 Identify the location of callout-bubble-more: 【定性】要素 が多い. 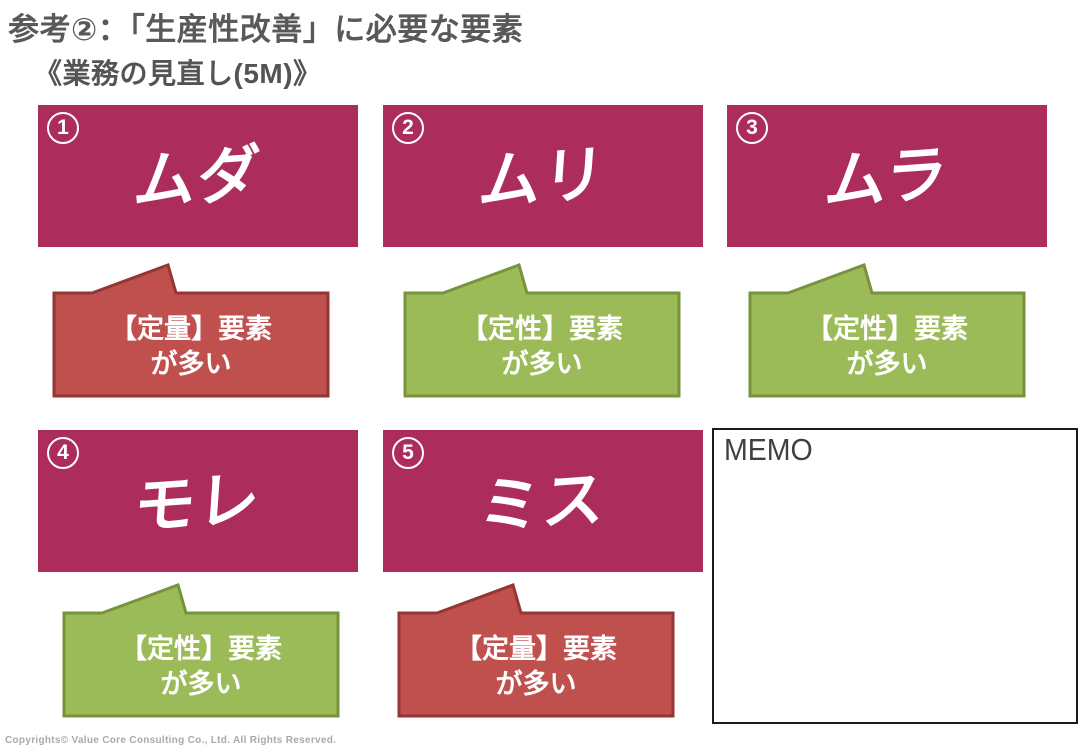
(201, 650).